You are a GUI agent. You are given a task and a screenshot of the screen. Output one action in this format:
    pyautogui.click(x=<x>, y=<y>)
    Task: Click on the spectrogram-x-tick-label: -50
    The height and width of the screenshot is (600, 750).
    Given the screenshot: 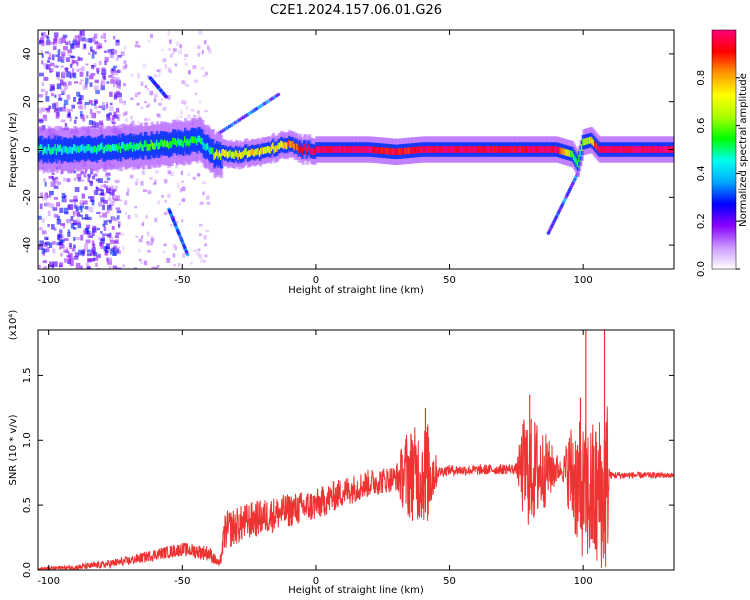 What is the action you would take?
    pyautogui.click(x=182, y=280)
    